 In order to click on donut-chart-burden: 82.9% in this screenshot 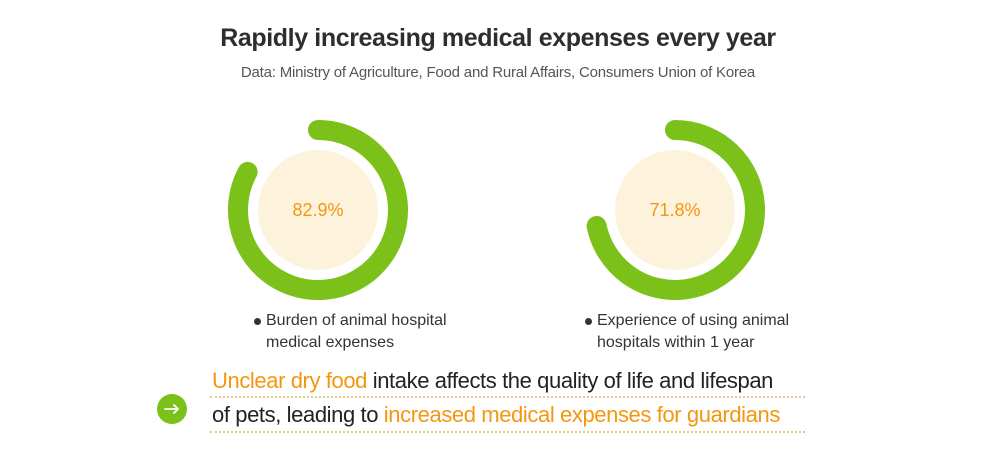, I will do `click(318, 210)`.